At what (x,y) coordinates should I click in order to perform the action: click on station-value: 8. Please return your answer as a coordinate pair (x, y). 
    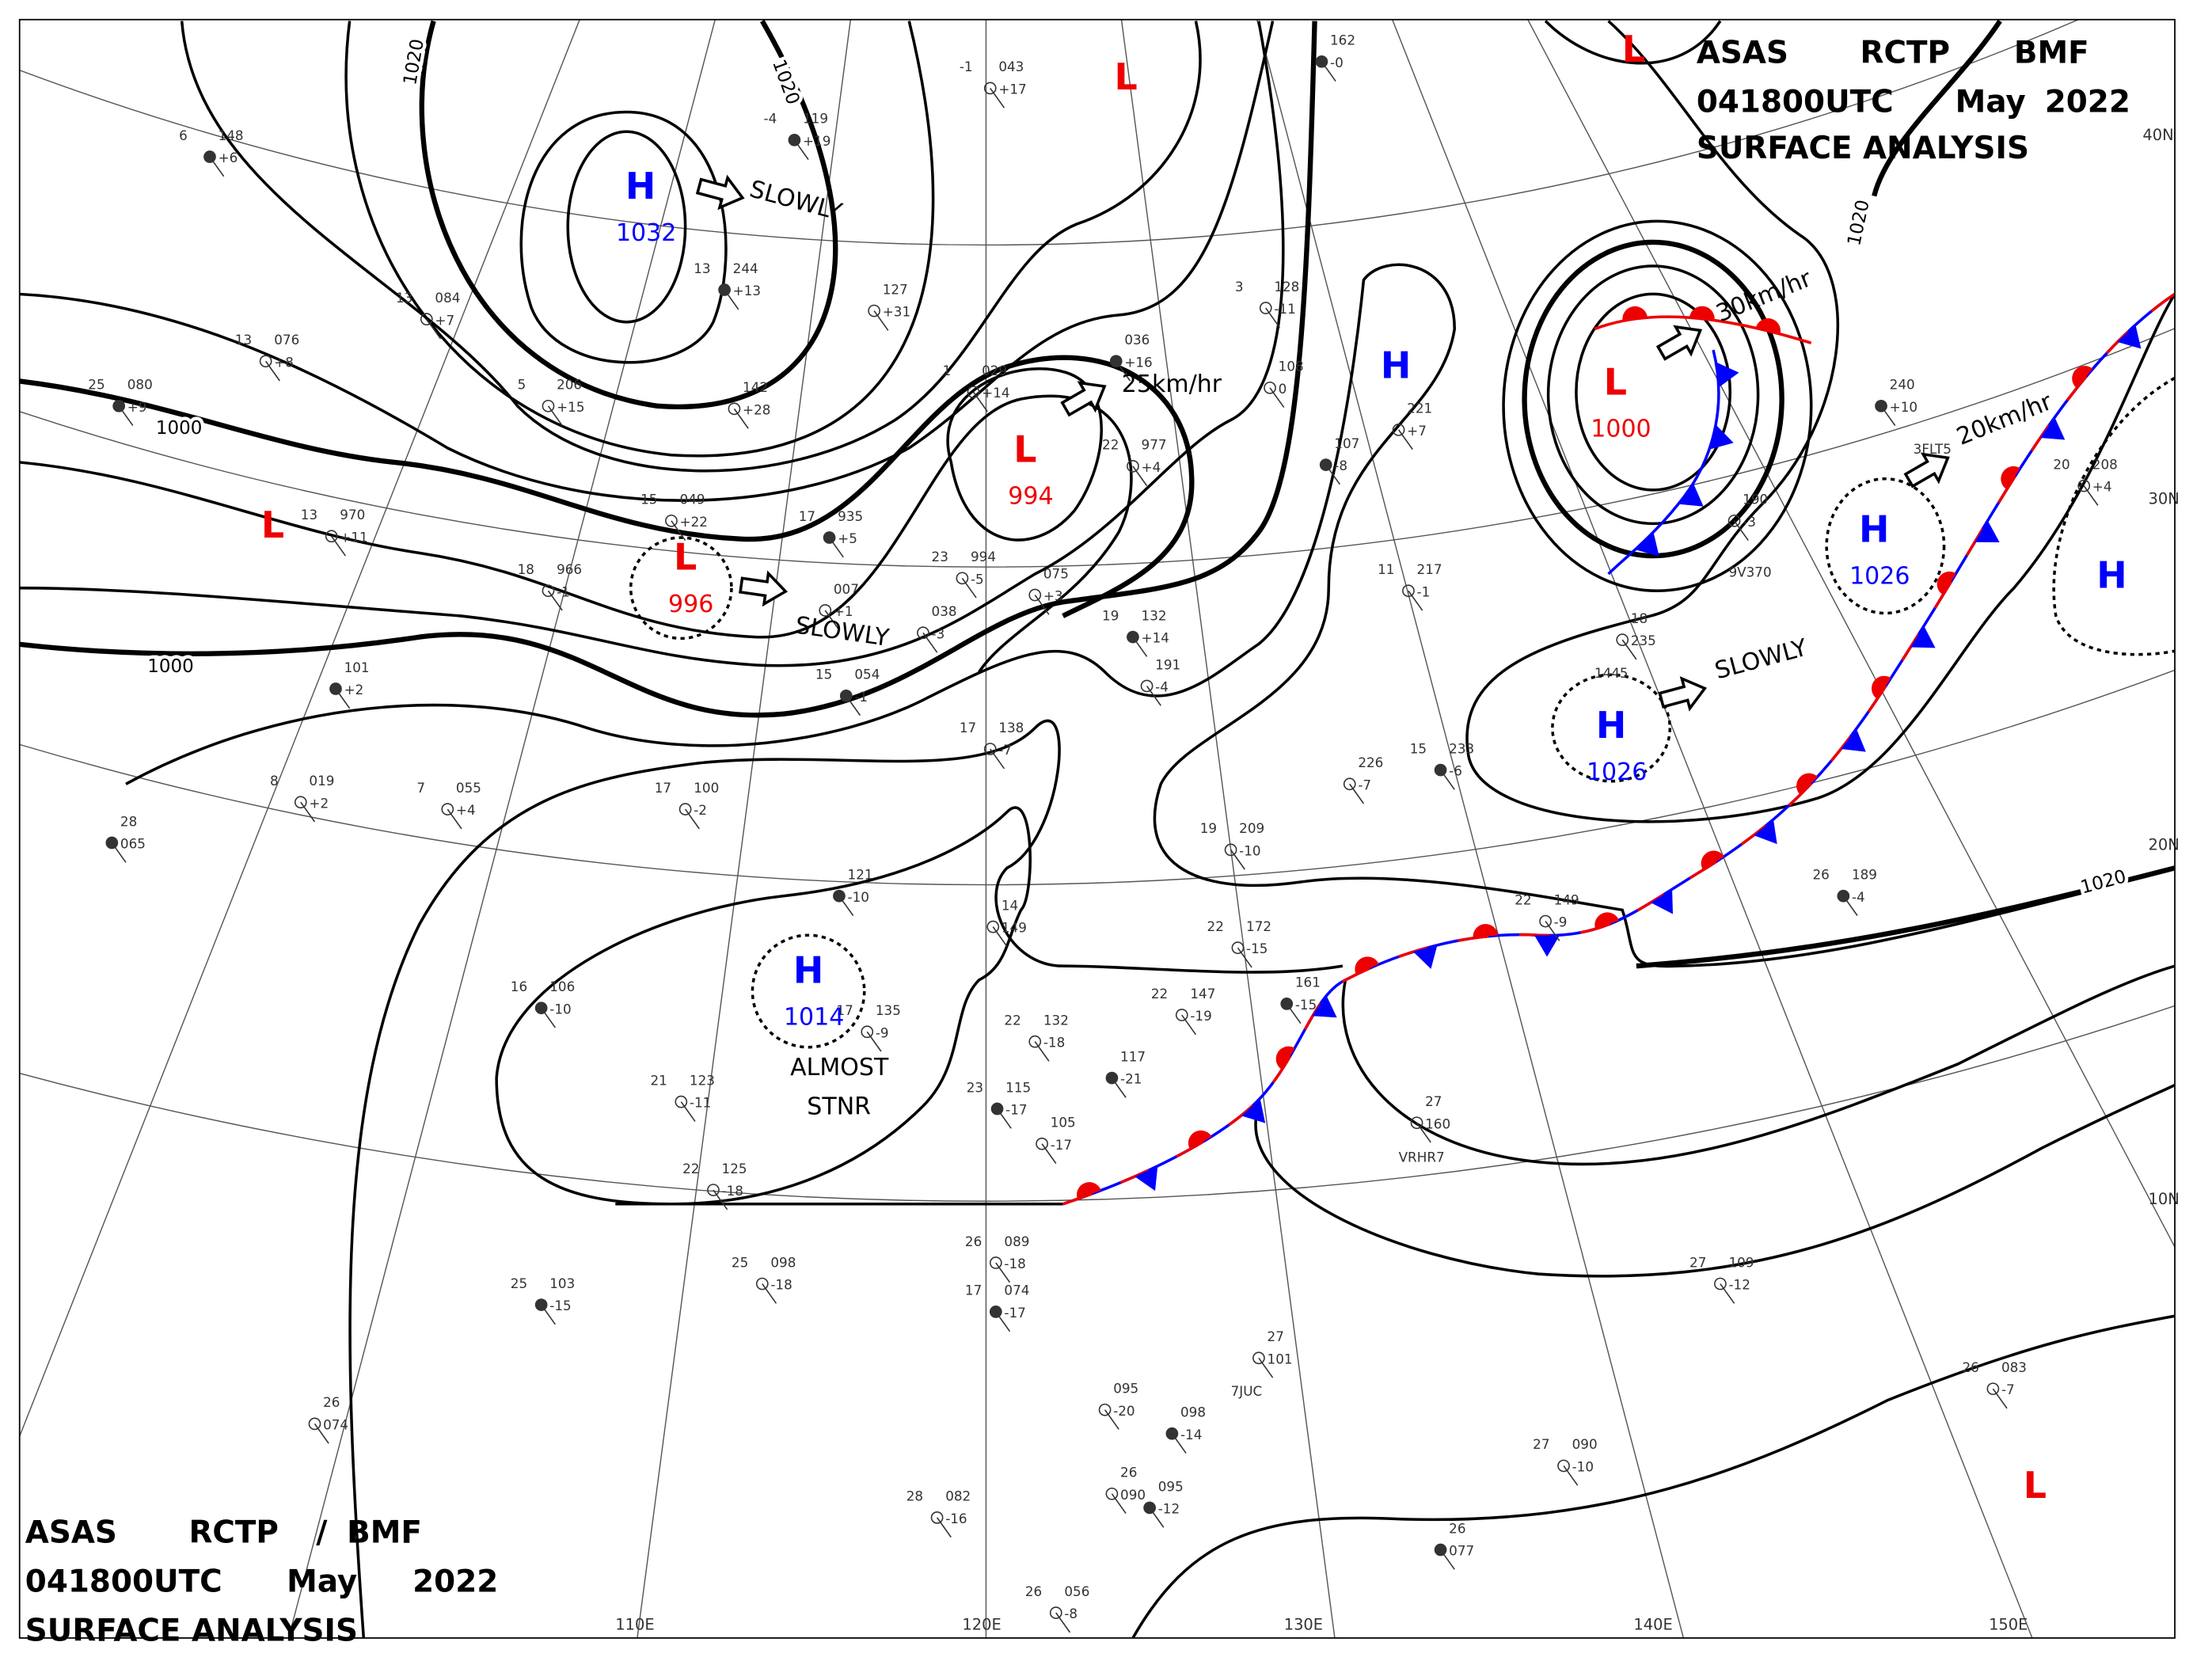
    Looking at the image, I should click on (274, 781).